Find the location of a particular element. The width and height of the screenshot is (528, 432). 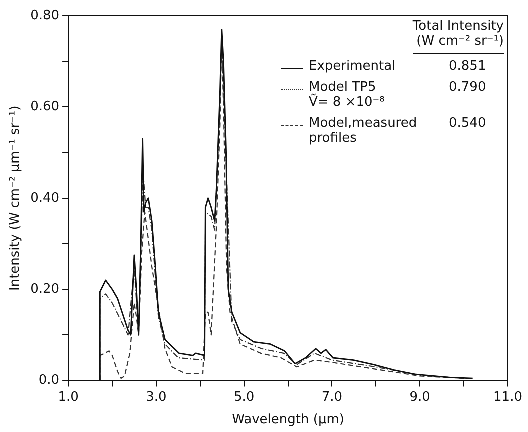

x-tick-label: 1.0 is located at coordinates (68, 397).